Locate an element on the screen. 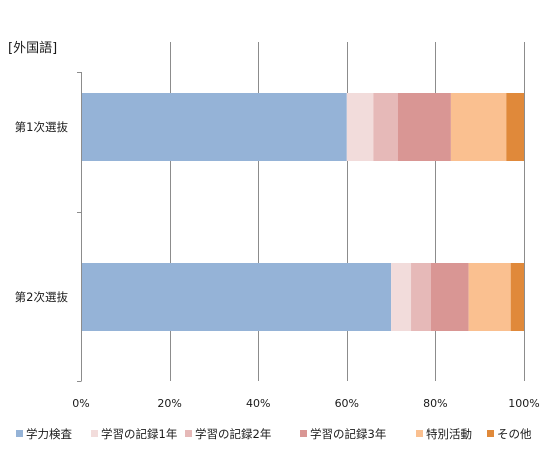 Image resolution: width=543 pixels, height=460 pixels. x-tick-label: 0% is located at coordinates (80, 403).